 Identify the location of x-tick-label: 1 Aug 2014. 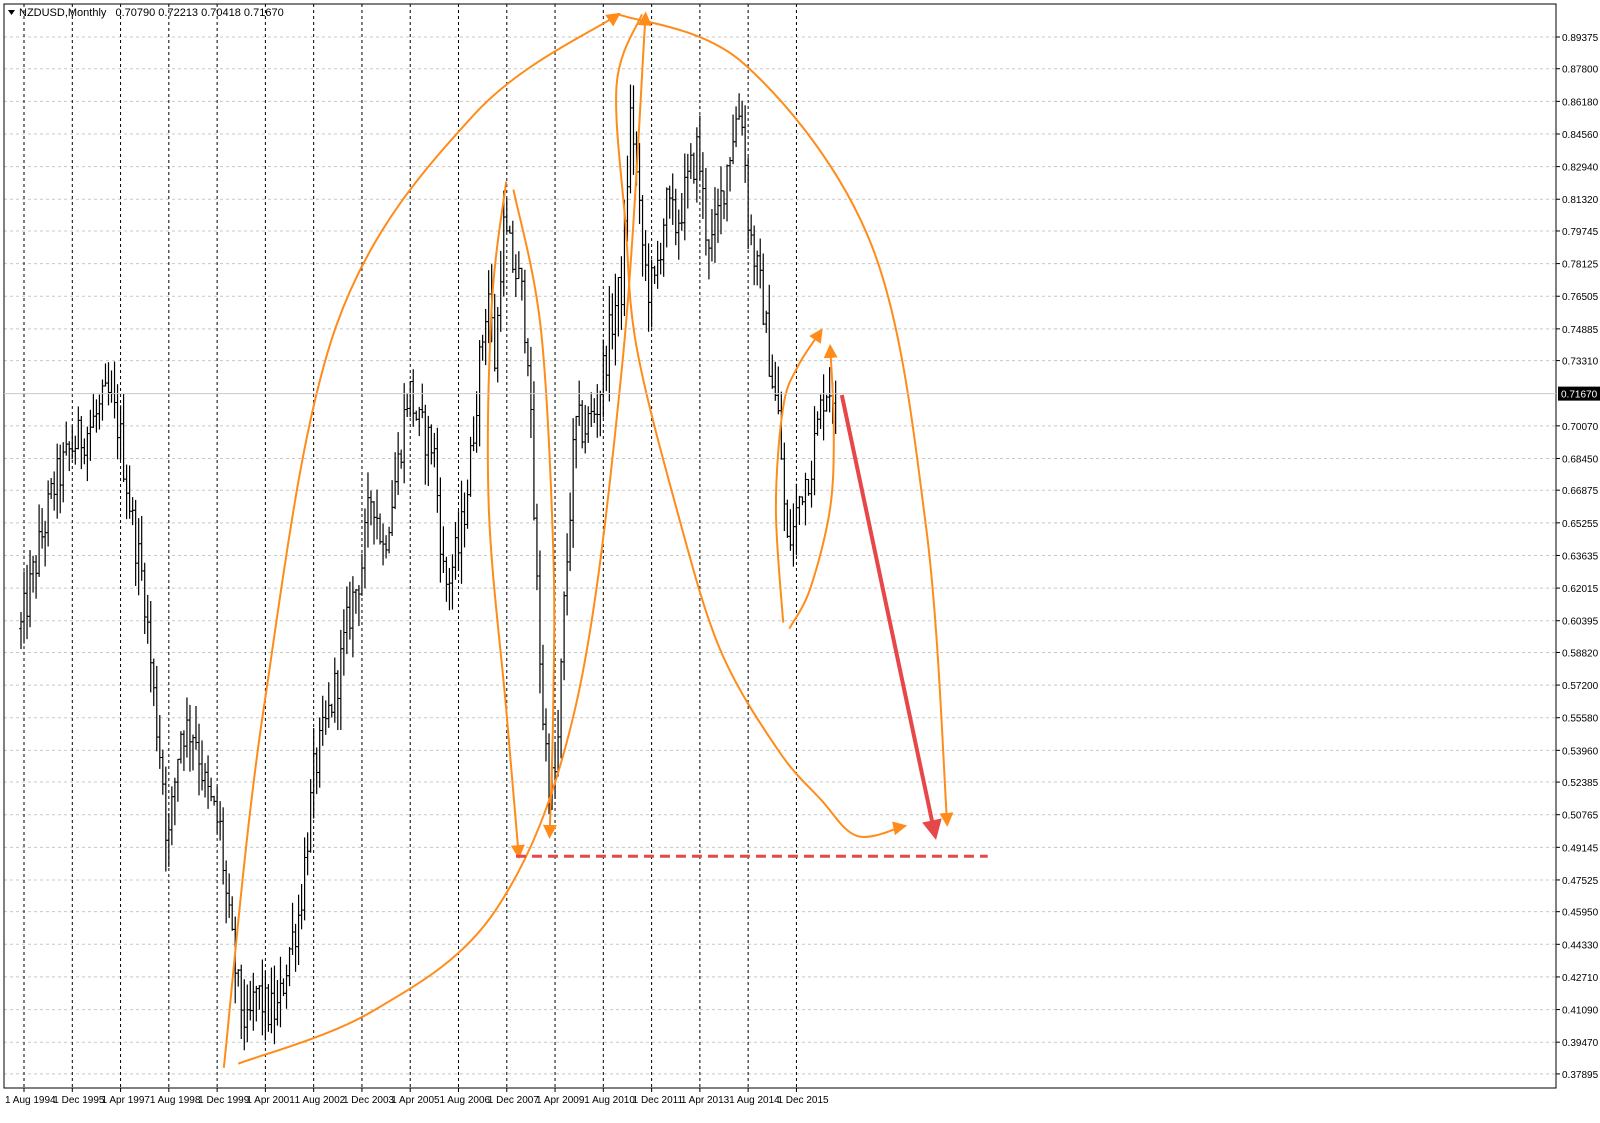
(754, 1100).